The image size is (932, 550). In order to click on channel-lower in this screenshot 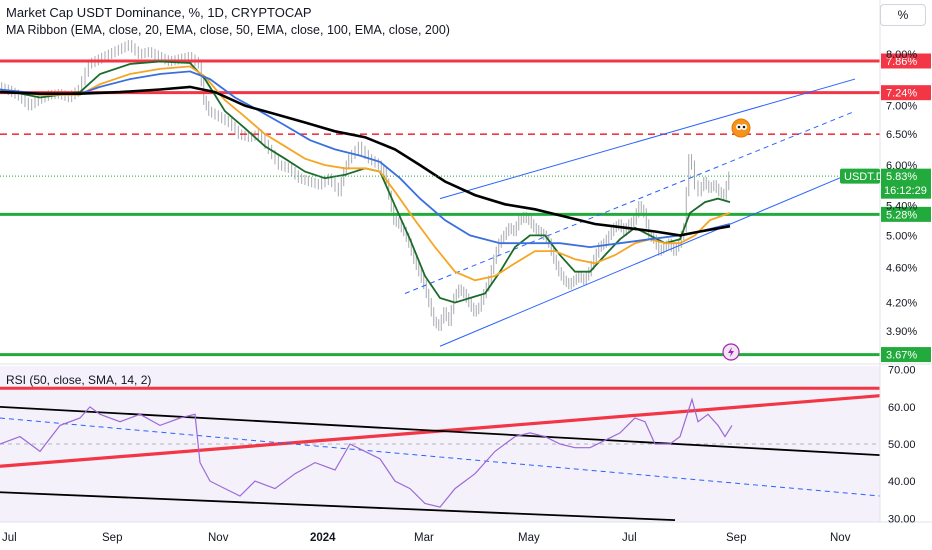, I will do `click(647, 259)`.